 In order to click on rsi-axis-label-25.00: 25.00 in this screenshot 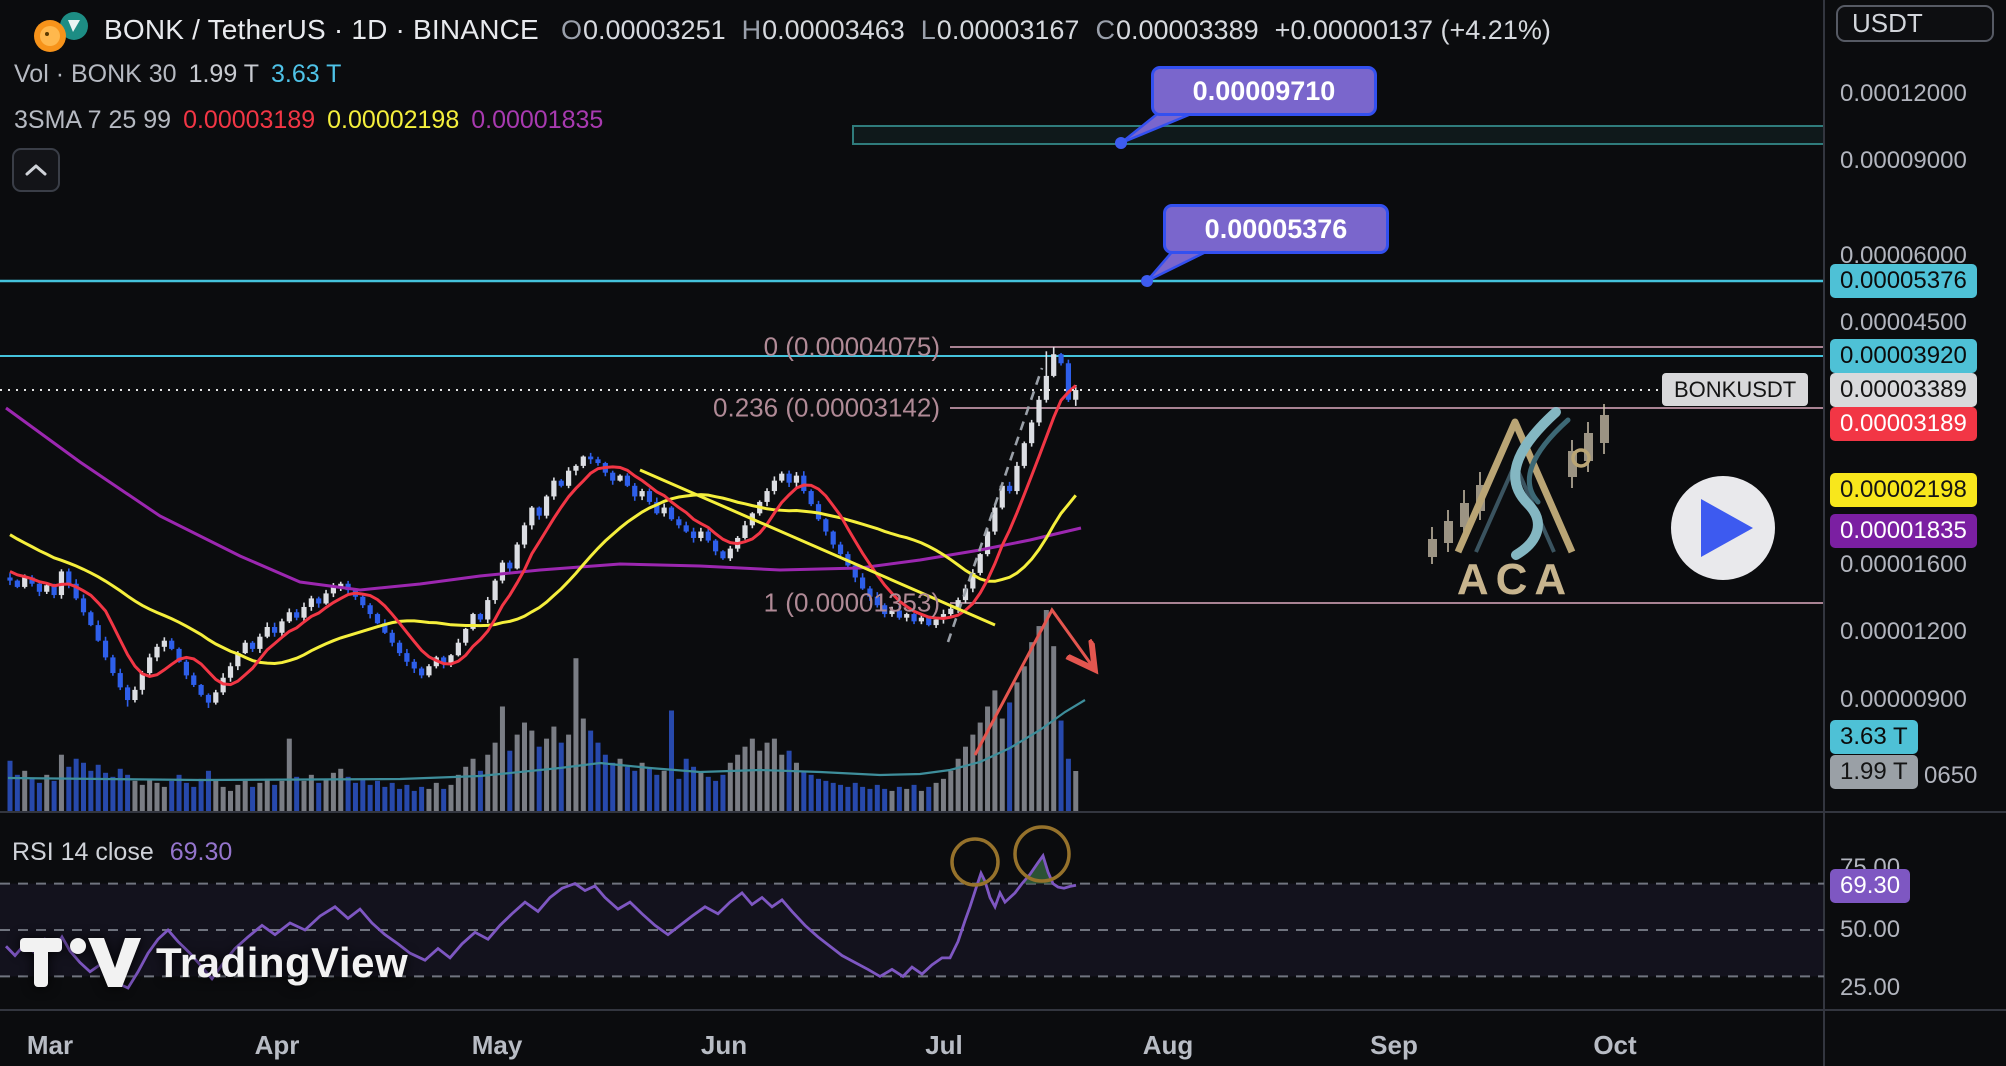, I will do `click(1870, 987)`.